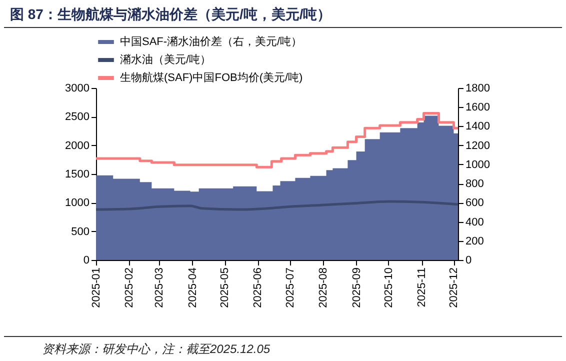 This screenshot has height=361, width=566. I want to click on x-tick-label: 2025-12, so click(454, 288).